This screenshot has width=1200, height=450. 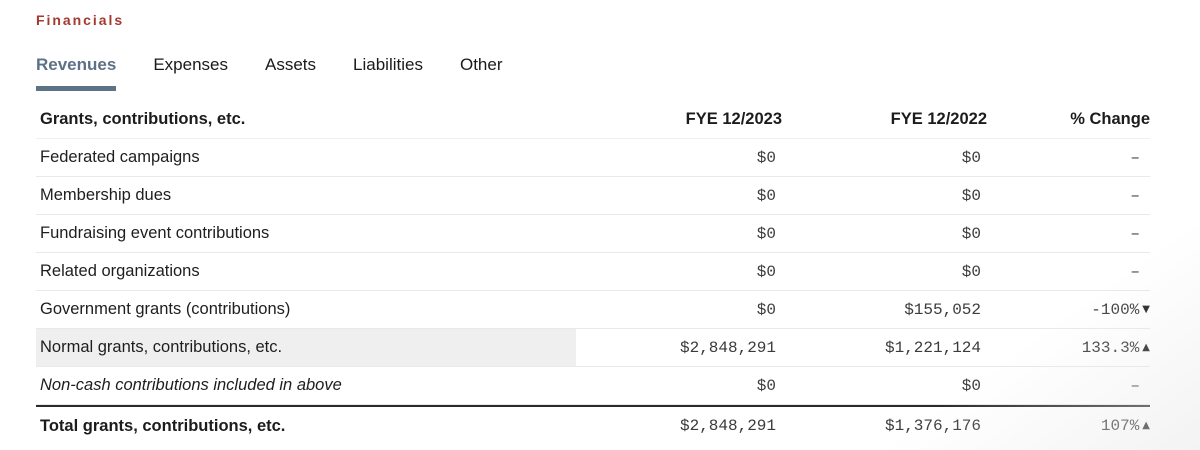 I want to click on table-row: Fundraising event contributions $0 $0 –, so click(x=593, y=234).